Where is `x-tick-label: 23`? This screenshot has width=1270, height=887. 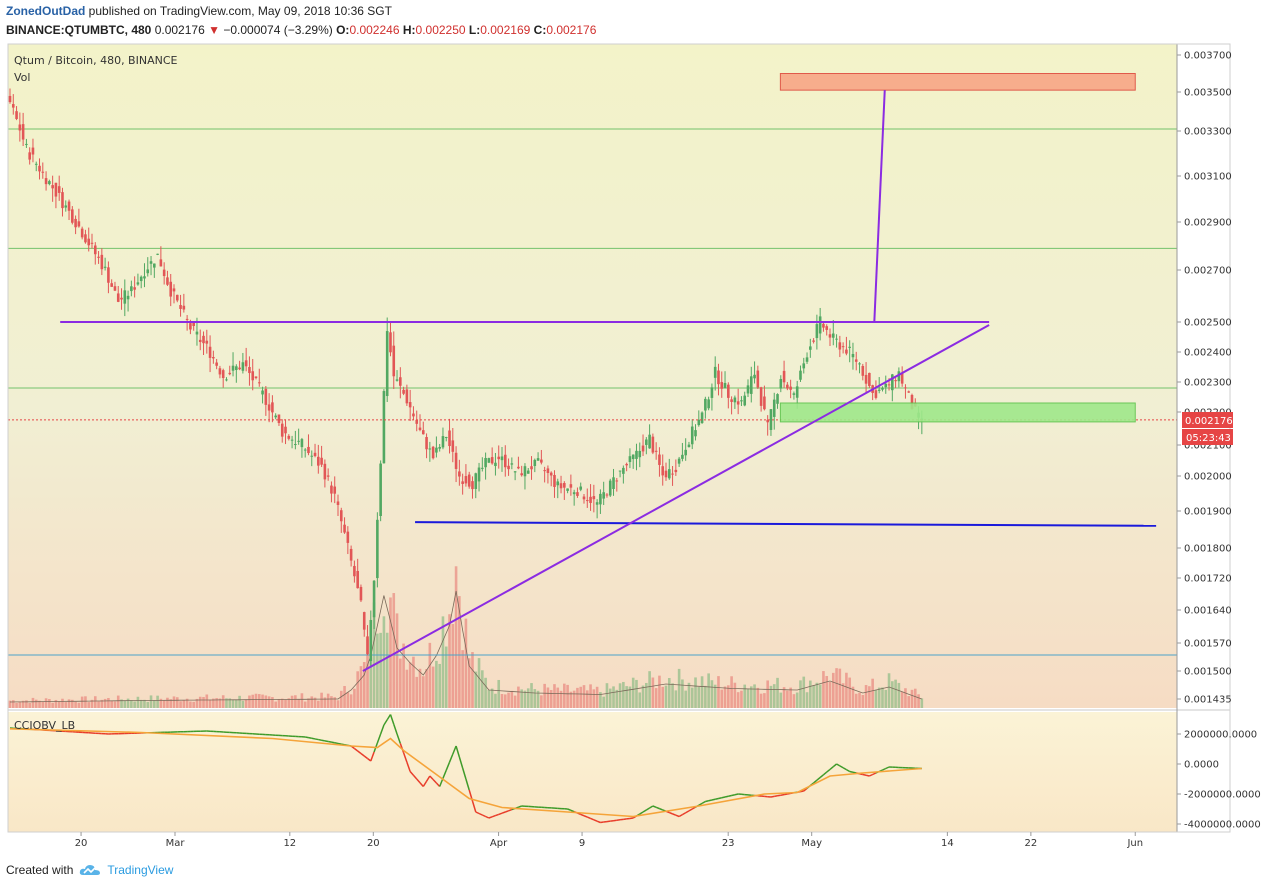 x-tick-label: 23 is located at coordinates (728, 843).